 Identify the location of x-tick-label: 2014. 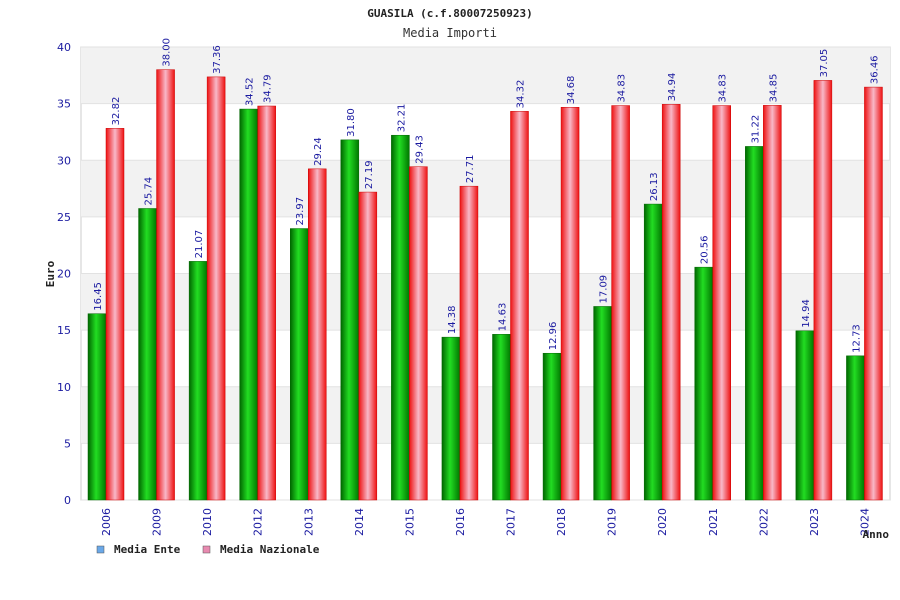
(359, 522).